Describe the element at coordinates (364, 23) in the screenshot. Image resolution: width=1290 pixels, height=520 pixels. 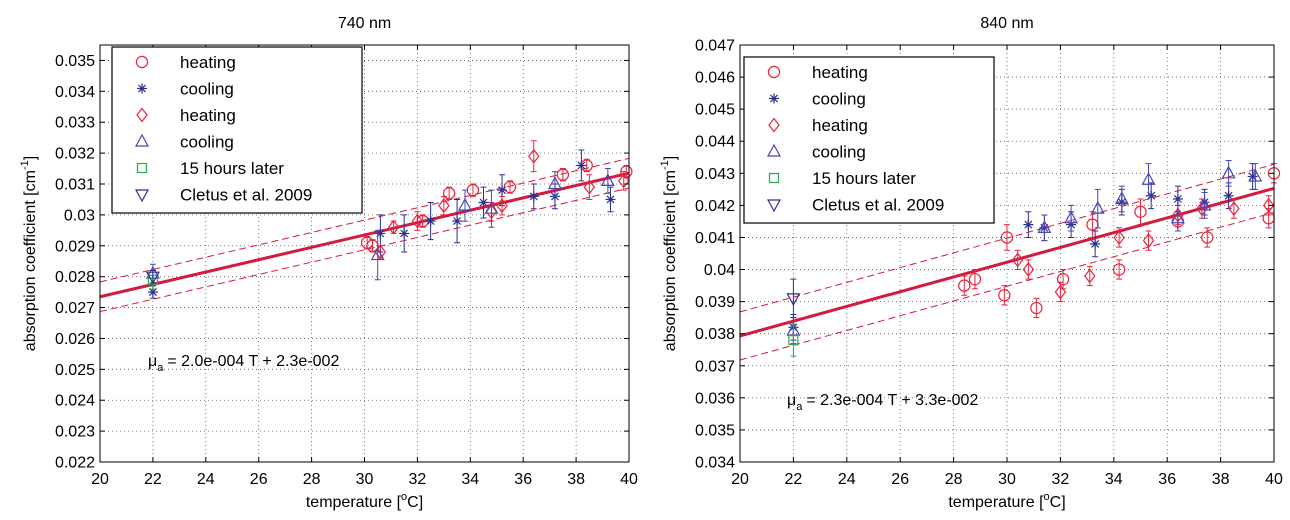
I see `chart-title: 740 nm` at that location.